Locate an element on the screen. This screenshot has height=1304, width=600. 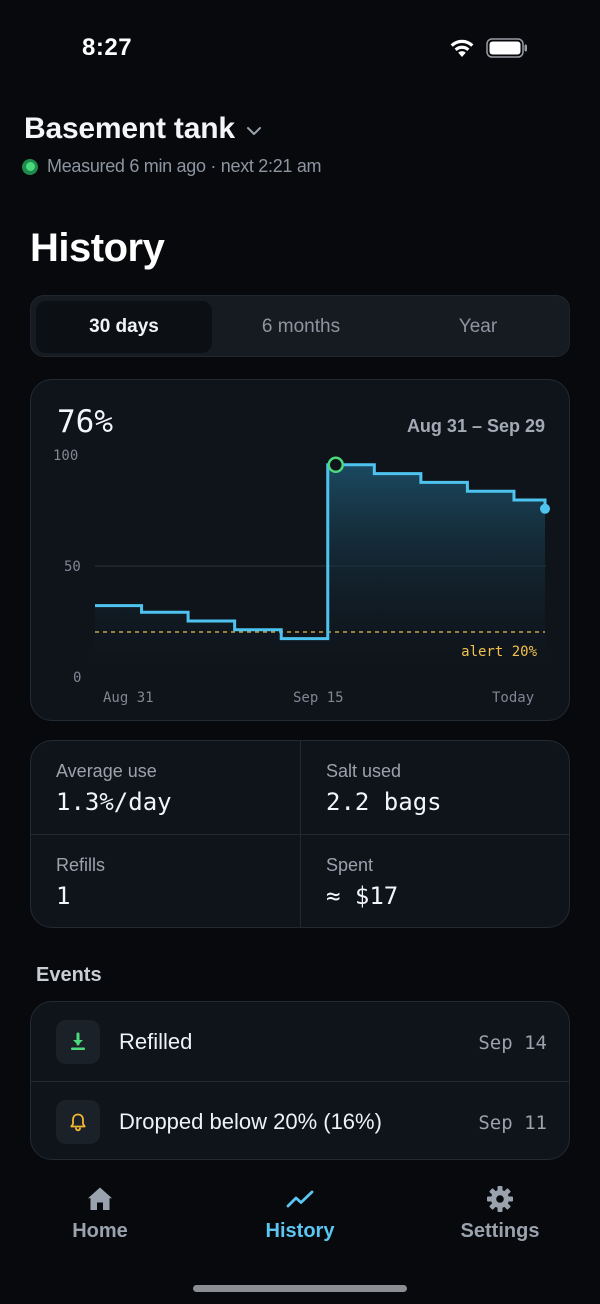
battery-icon is located at coordinates (506, 48).